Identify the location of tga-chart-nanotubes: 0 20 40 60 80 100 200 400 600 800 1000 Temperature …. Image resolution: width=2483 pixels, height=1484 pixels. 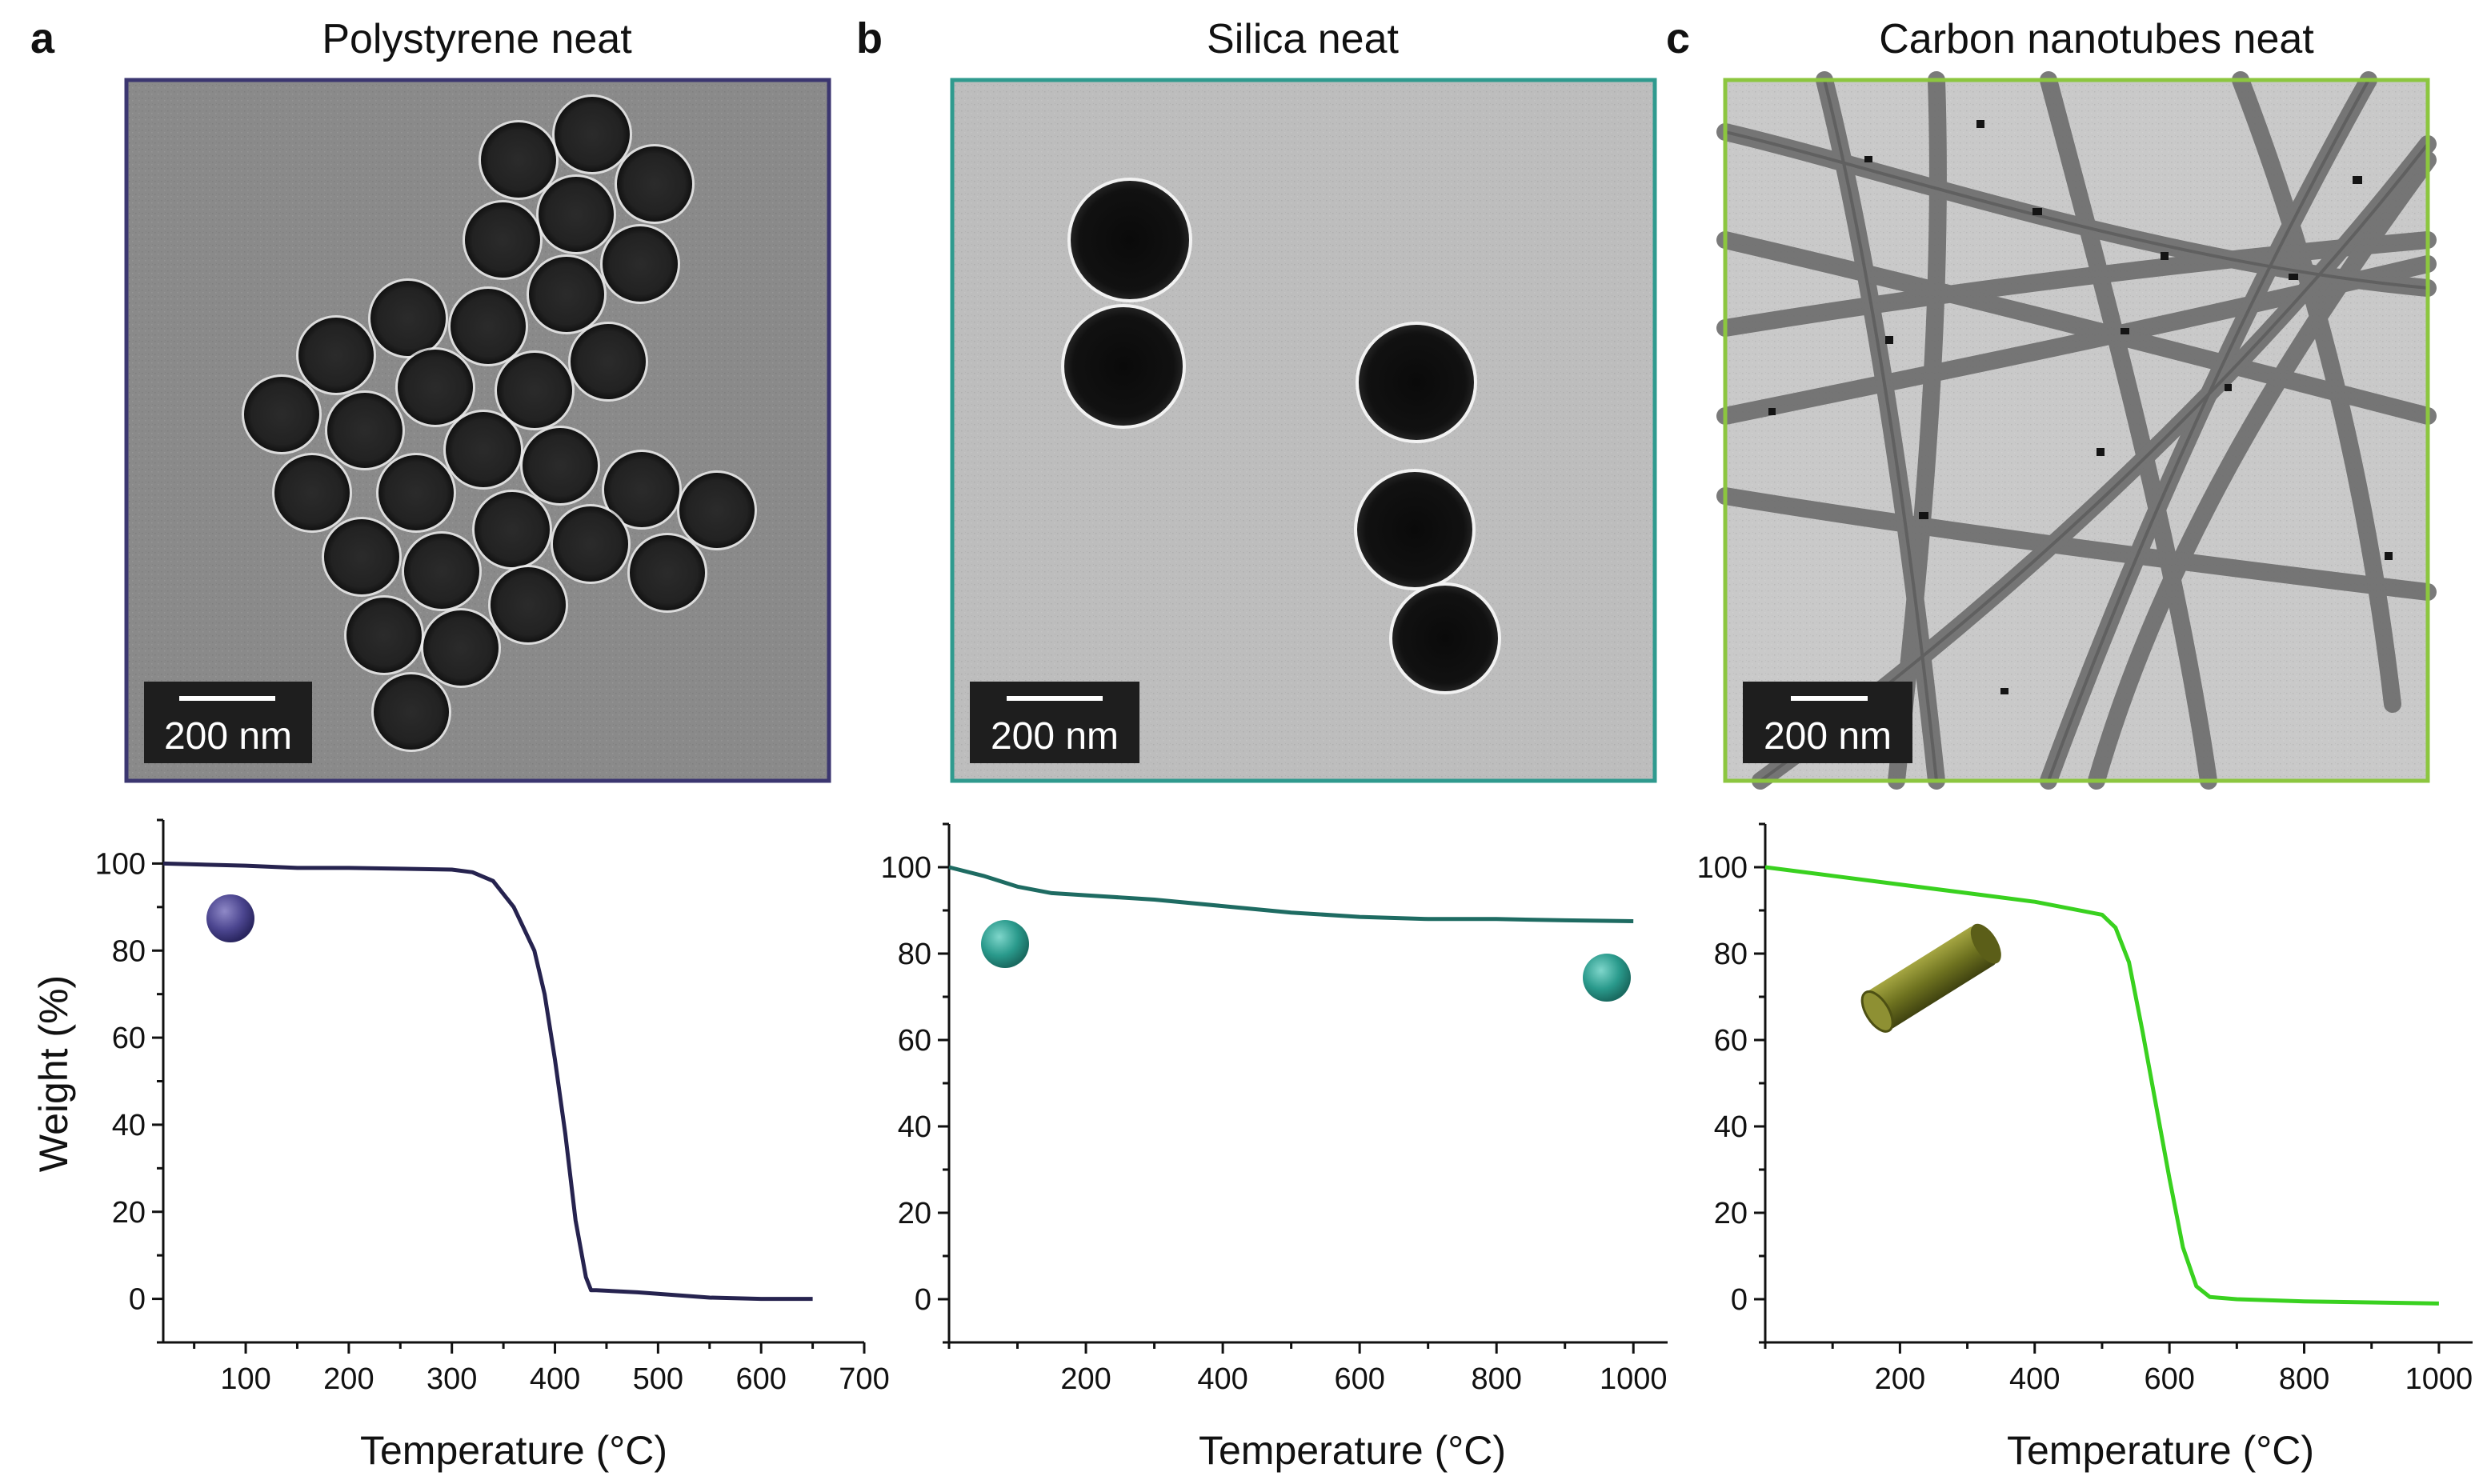
(2085, 1147).